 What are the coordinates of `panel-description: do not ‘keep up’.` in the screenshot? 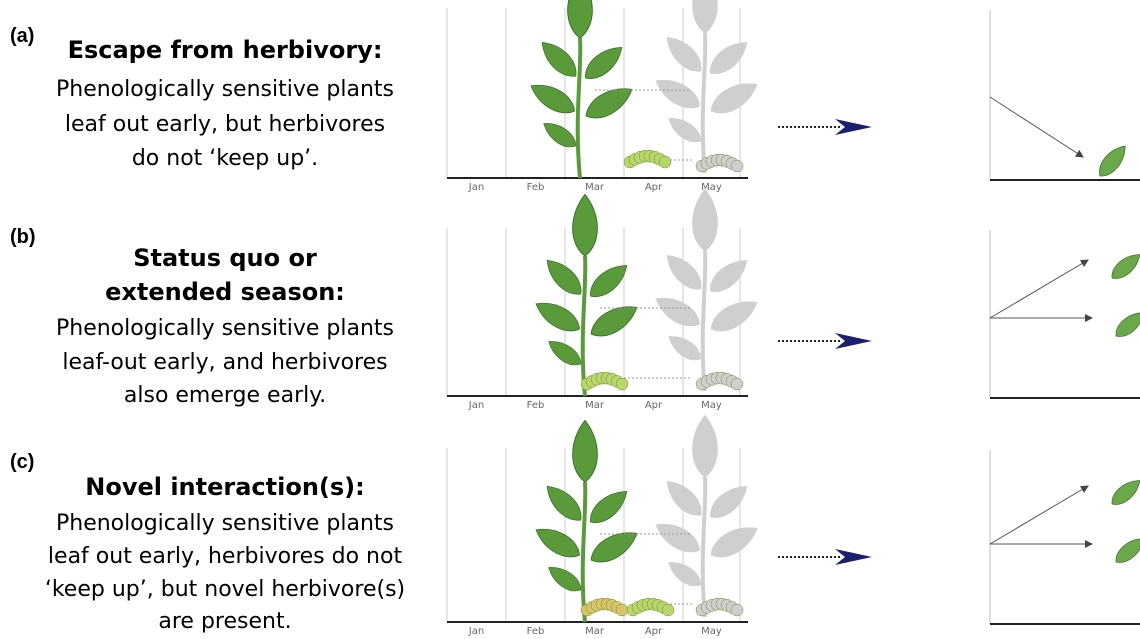 It's located at (225, 158).